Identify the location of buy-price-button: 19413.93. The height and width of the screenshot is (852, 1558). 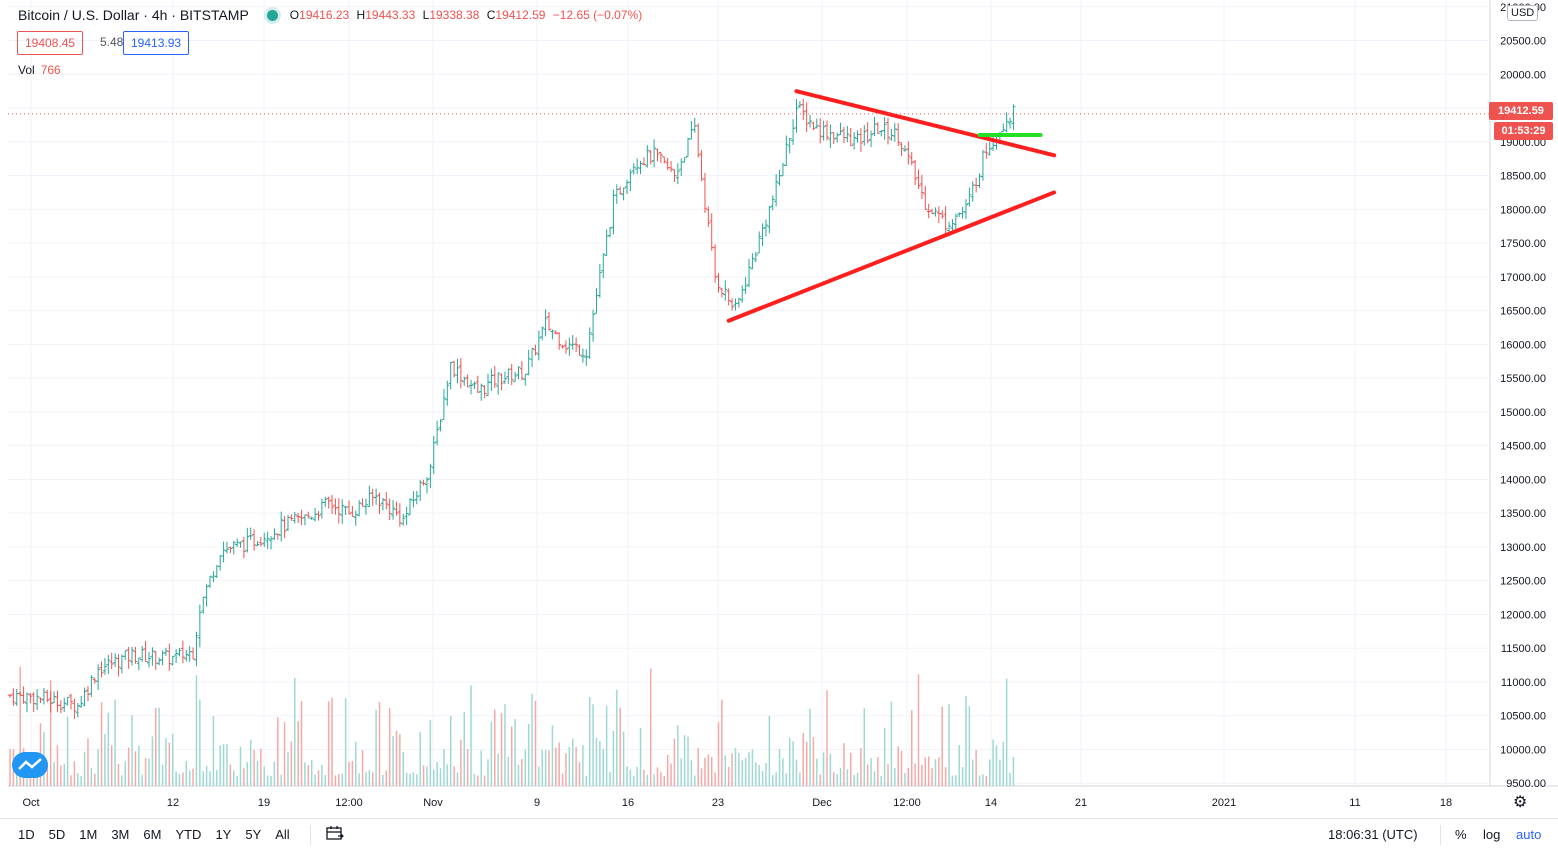
(156, 43).